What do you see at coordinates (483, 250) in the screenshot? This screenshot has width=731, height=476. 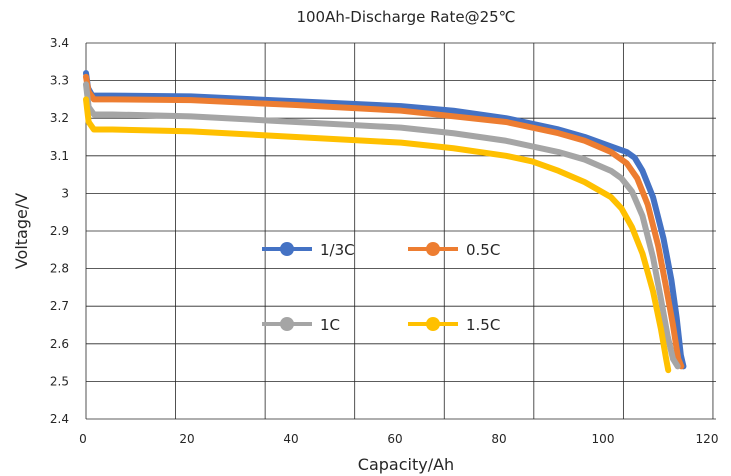 I see `legend-label-1: 0.5C` at bounding box center [483, 250].